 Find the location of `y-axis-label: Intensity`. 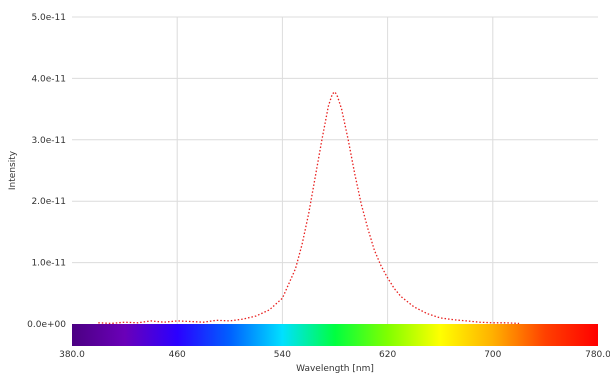

y-axis-label: Intensity is located at coordinates (13, 170).